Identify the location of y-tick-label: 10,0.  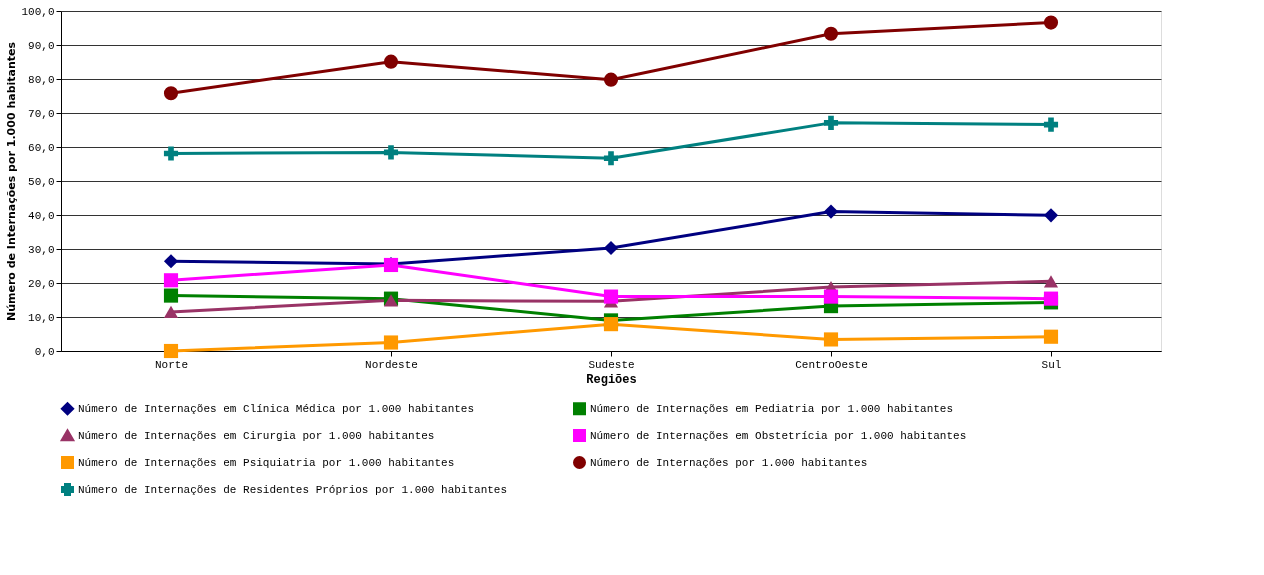
(41, 317).